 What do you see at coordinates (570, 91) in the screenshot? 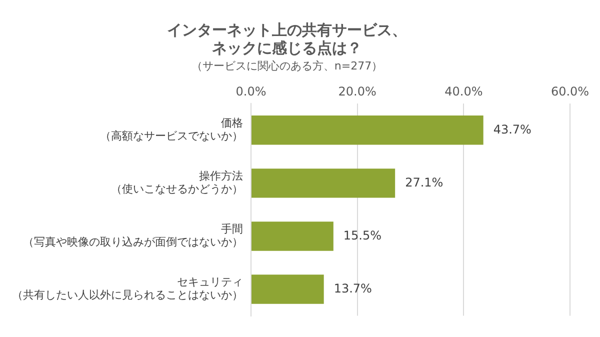
I see `x-tick-label: 60.0%` at bounding box center [570, 91].